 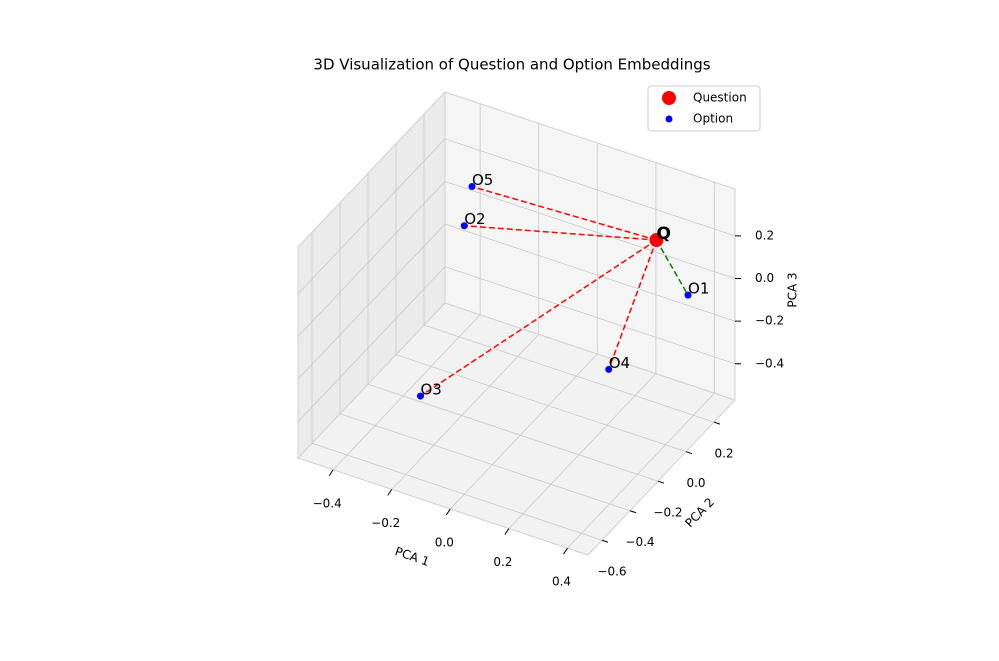 I want to click on y-tick-label: −0.4, so click(x=639, y=542).